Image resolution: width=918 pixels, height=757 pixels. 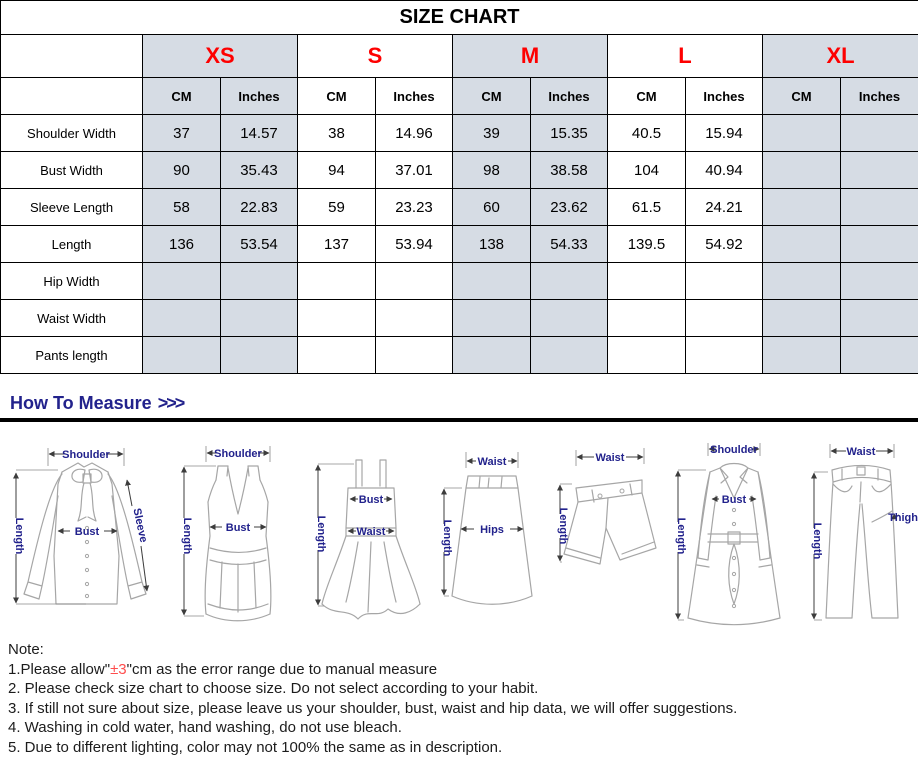 I want to click on row-label: Bust Width, so click(x=72, y=170).